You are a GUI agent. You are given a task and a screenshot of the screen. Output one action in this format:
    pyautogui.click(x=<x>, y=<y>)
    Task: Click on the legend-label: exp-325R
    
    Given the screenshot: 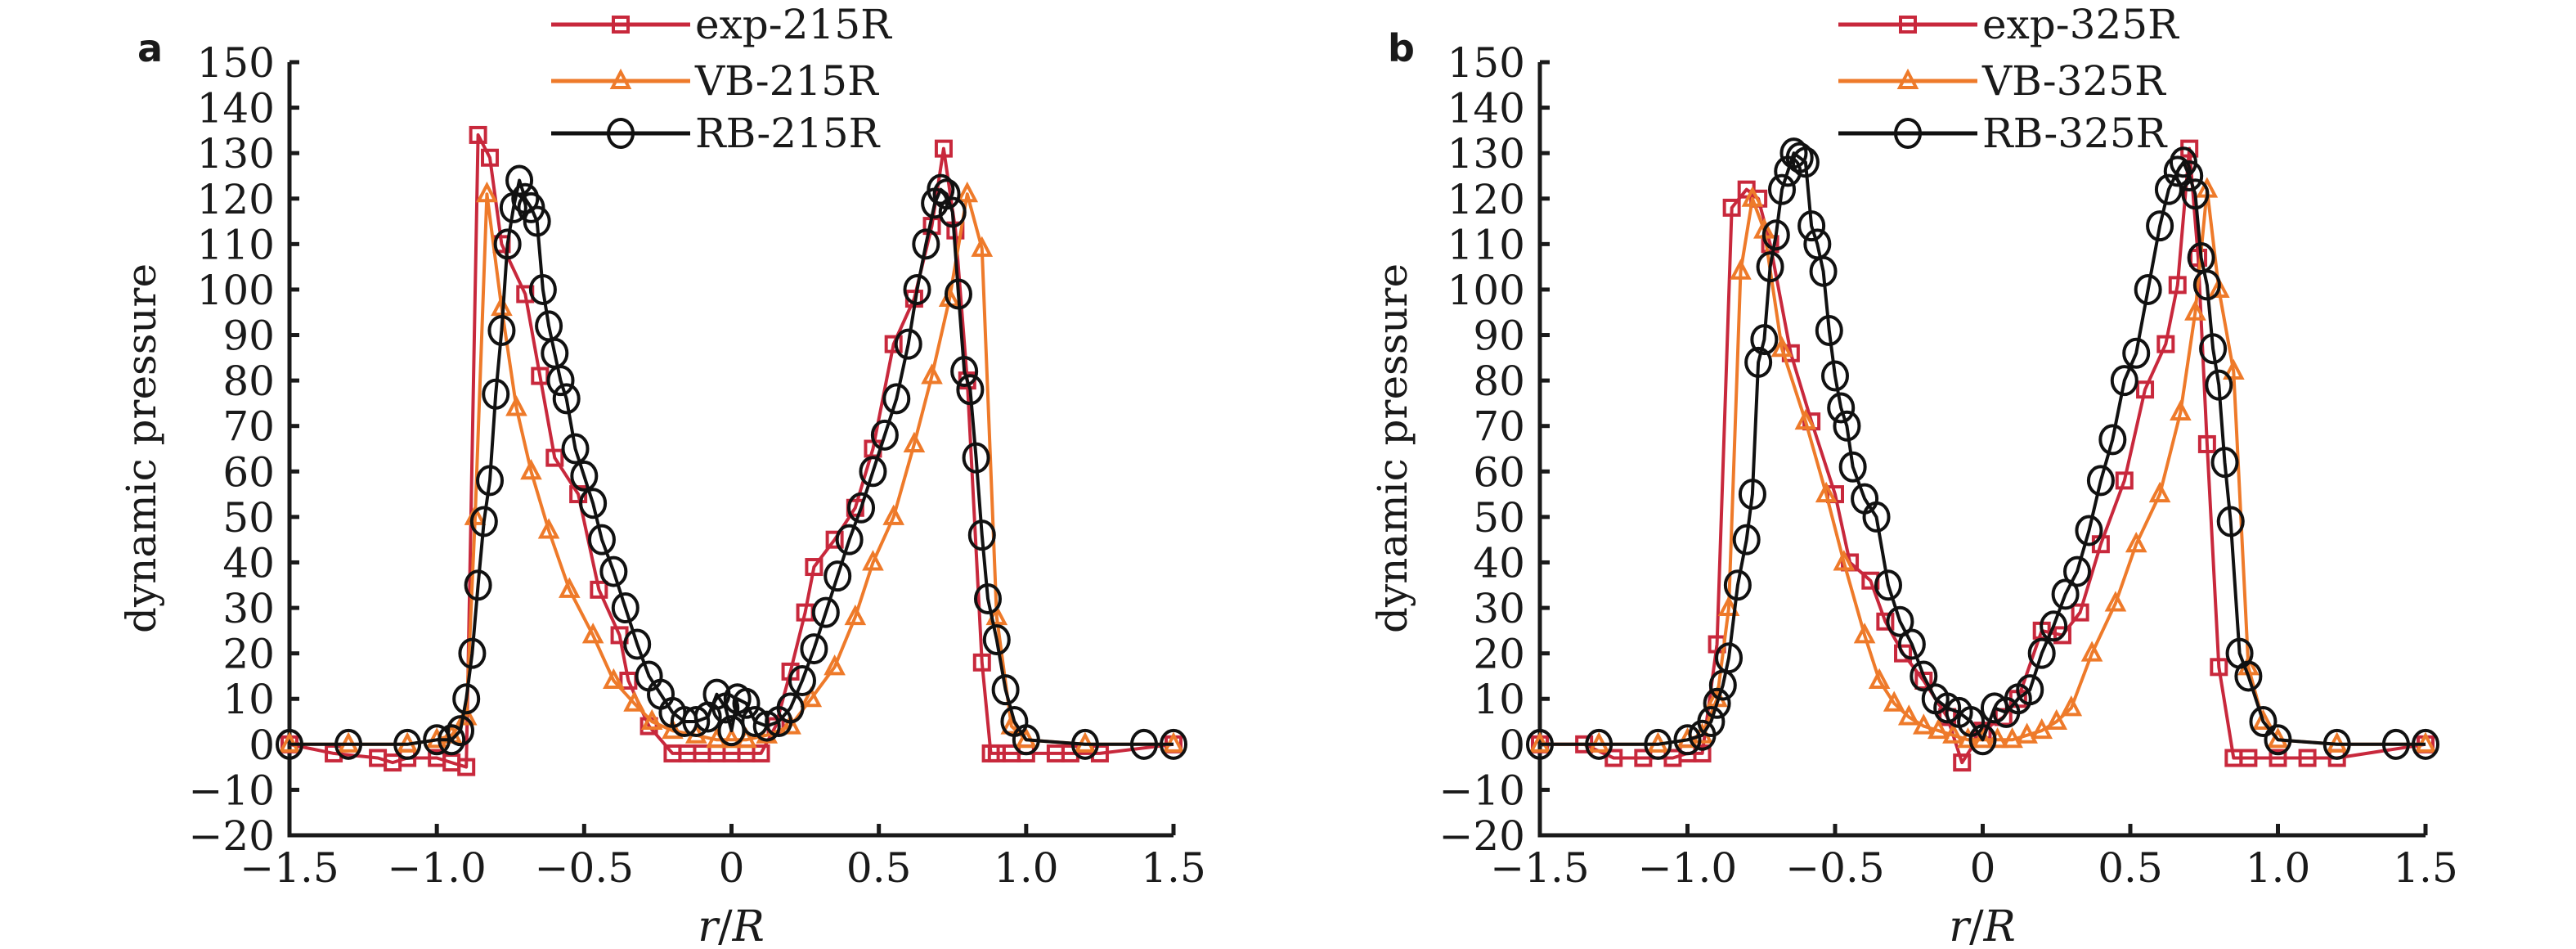 What is the action you would take?
    pyautogui.click(x=2080, y=24)
    